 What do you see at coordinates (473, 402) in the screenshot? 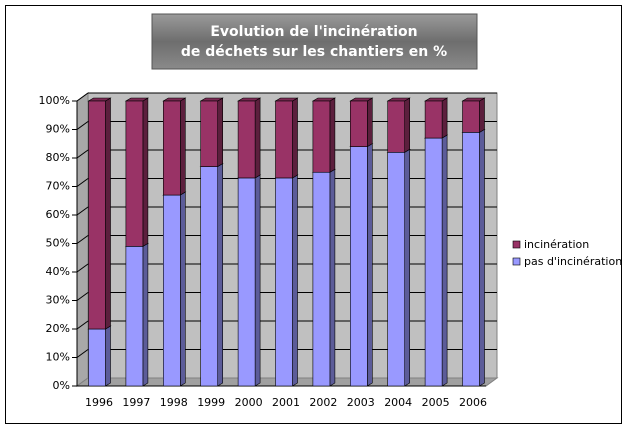
I see `x-tick-label: 2006` at bounding box center [473, 402].